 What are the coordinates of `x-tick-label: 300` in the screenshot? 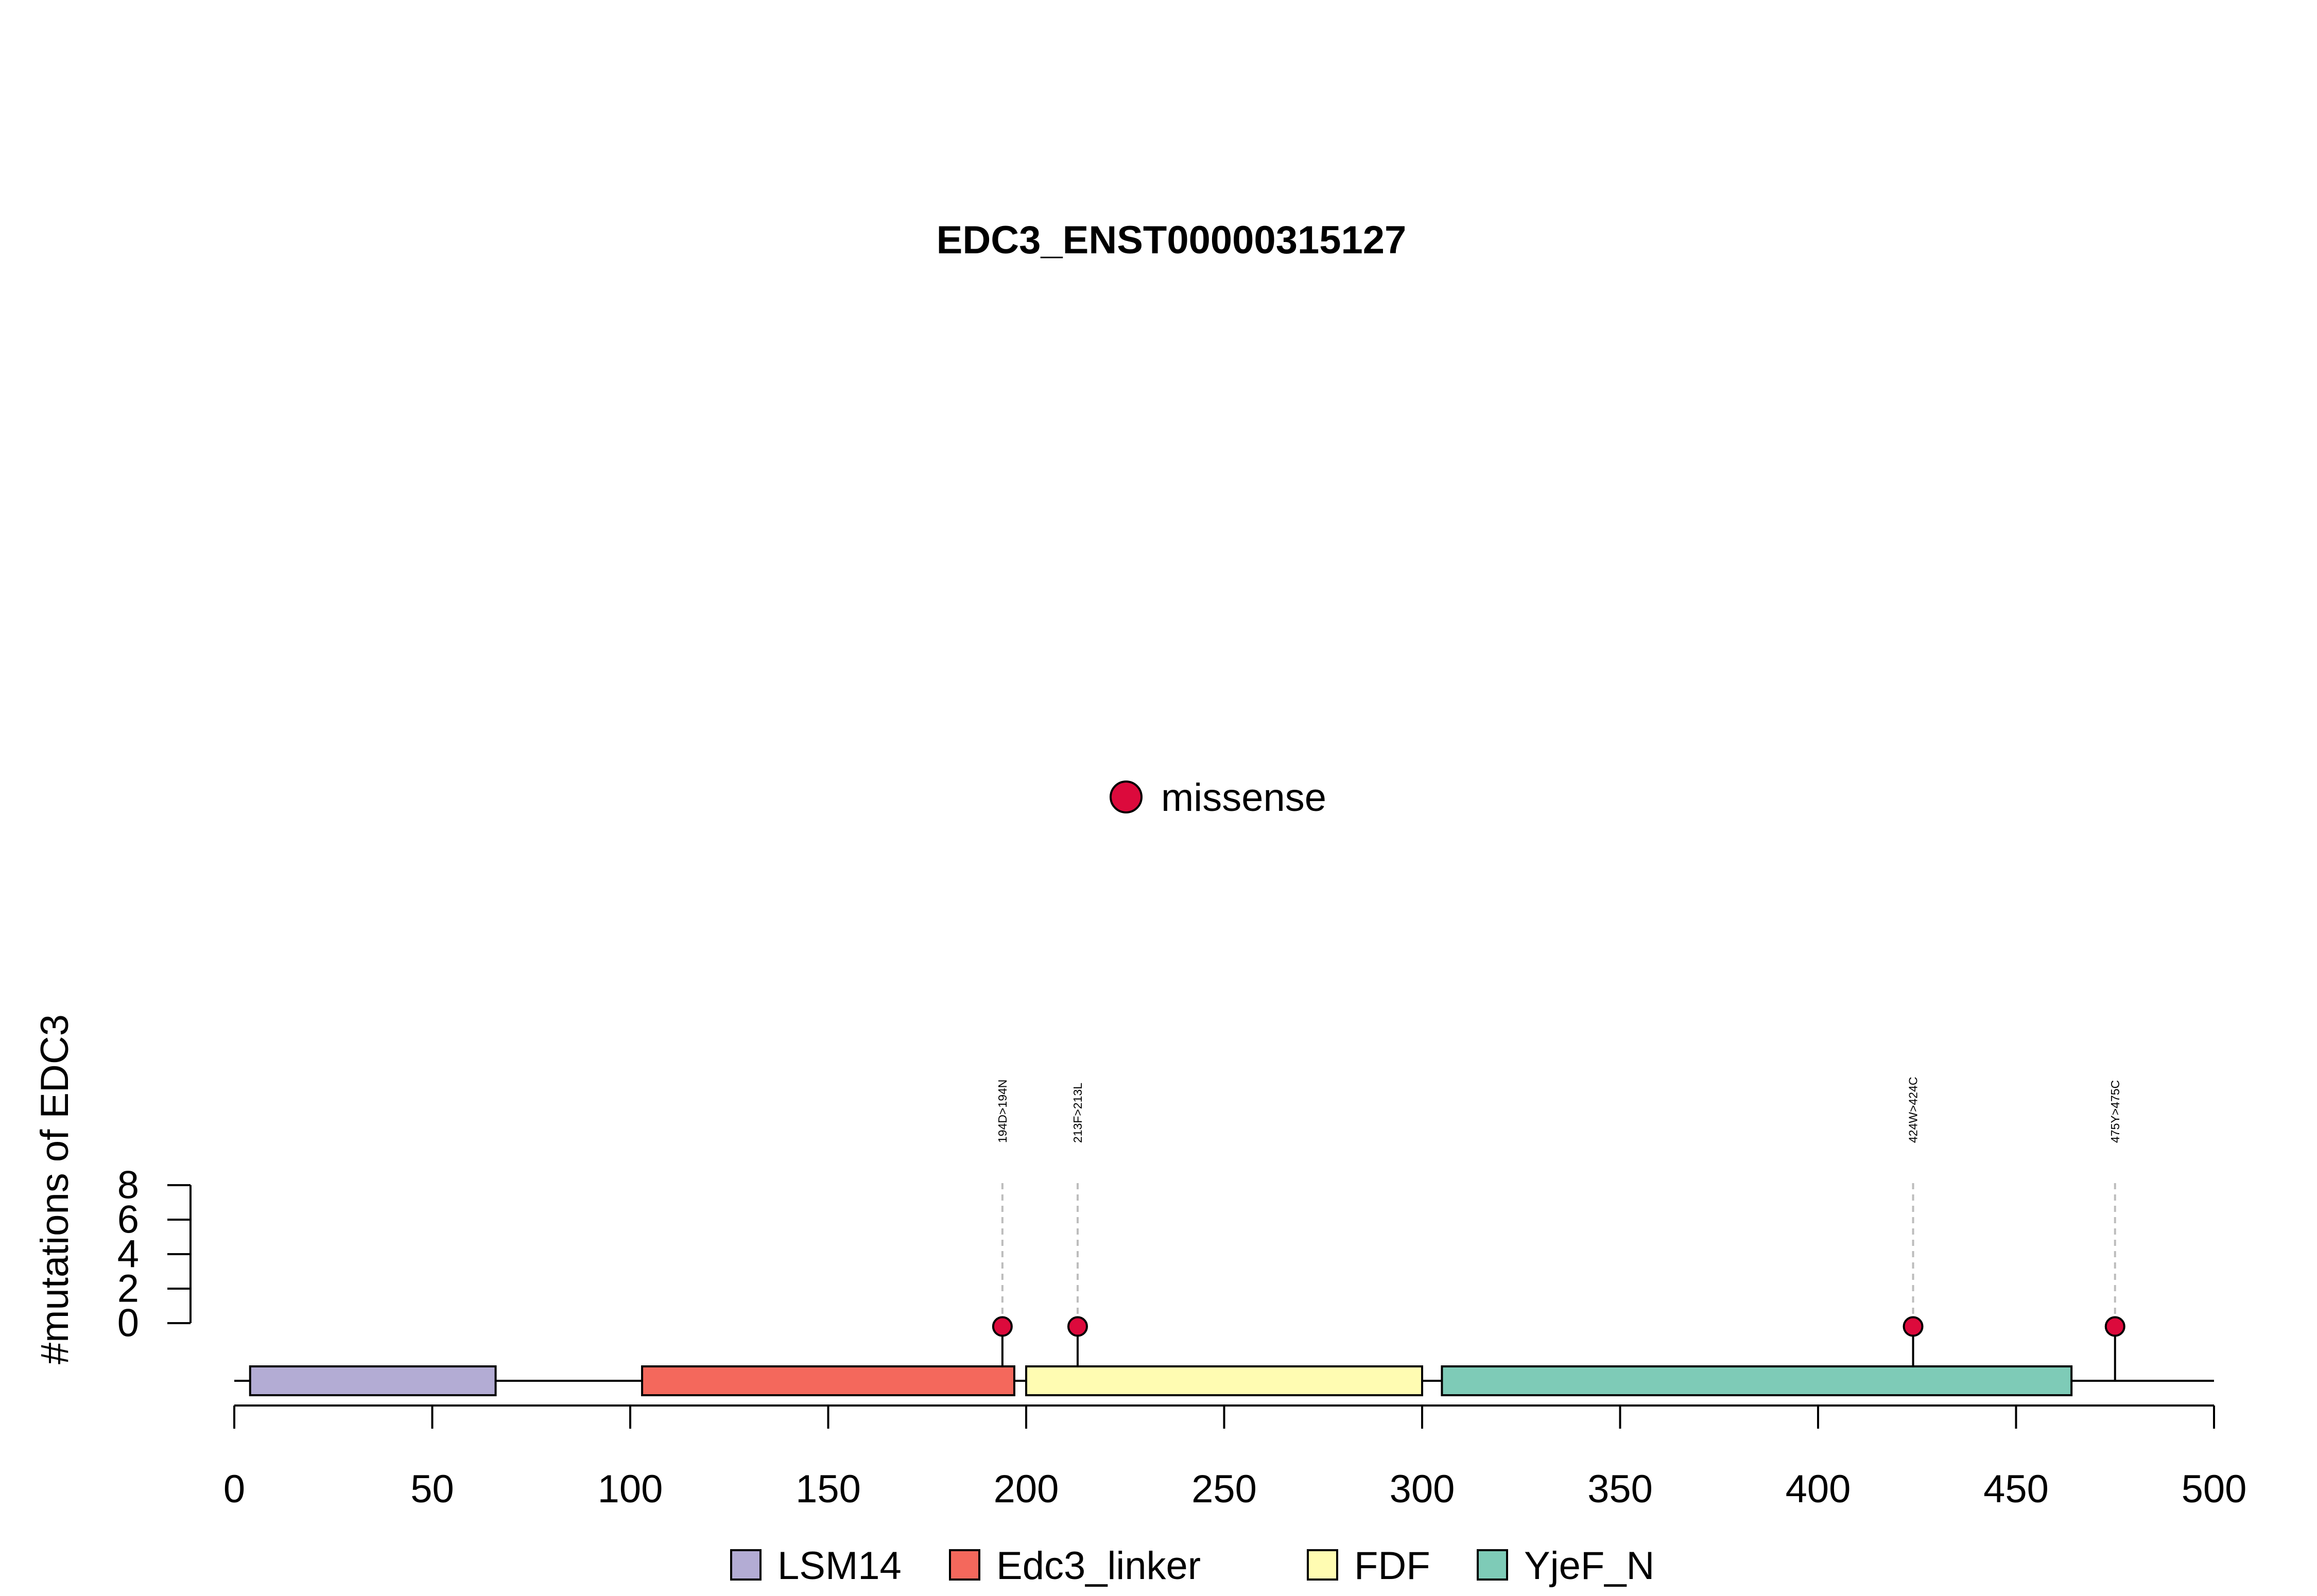 It's located at (1422, 1489).